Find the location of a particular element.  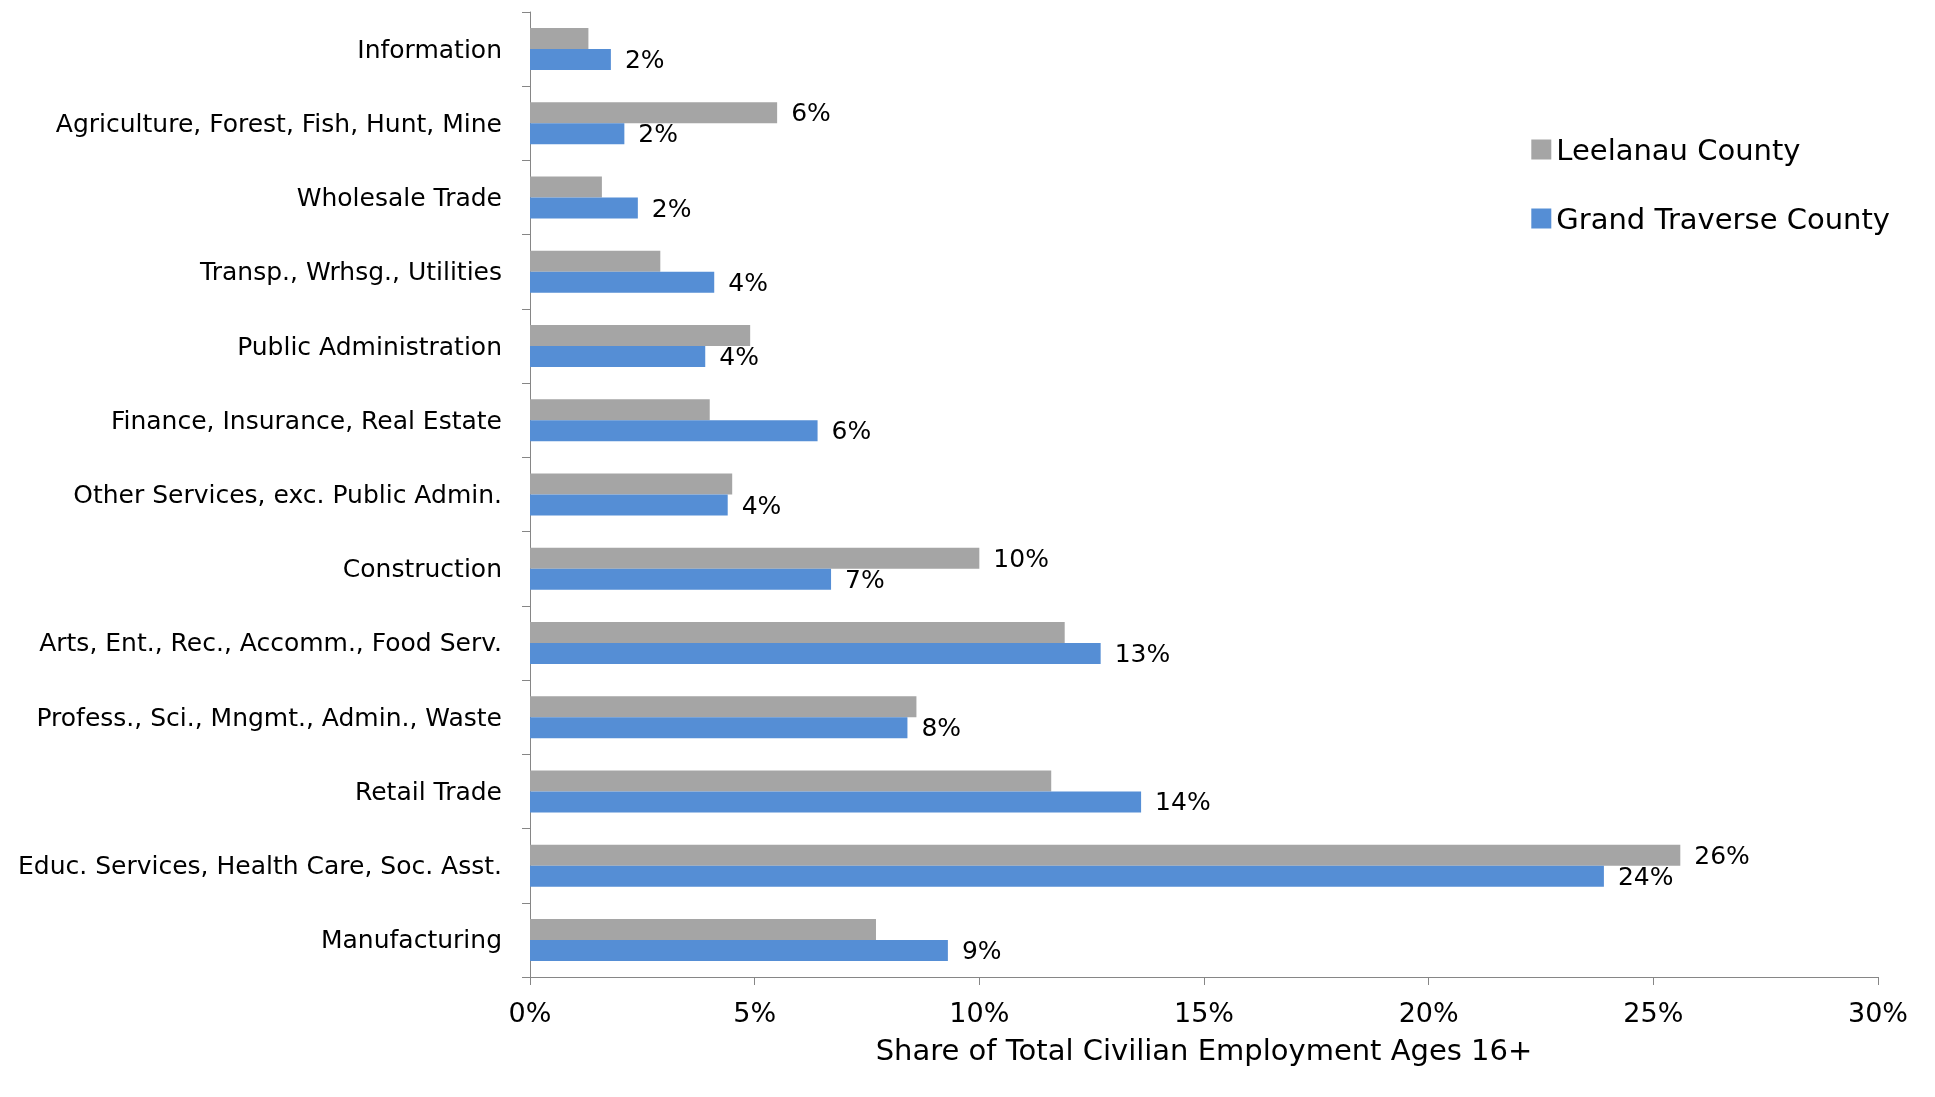

x-tick-label: 10% is located at coordinates (979, 1012).